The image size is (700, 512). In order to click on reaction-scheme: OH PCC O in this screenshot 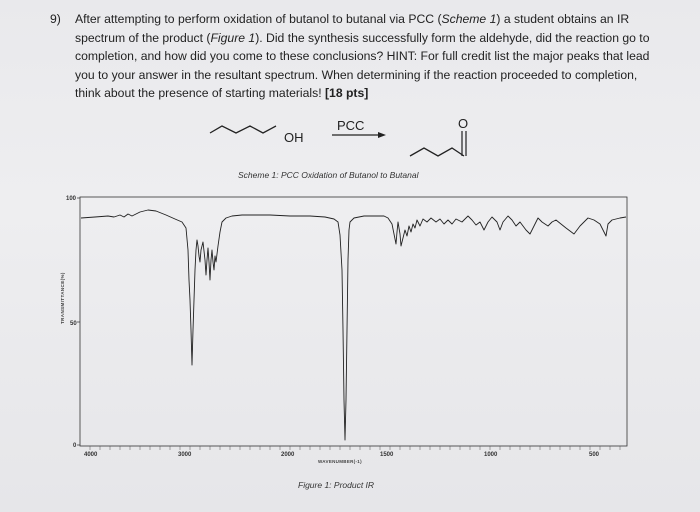, I will do `click(338, 136)`.